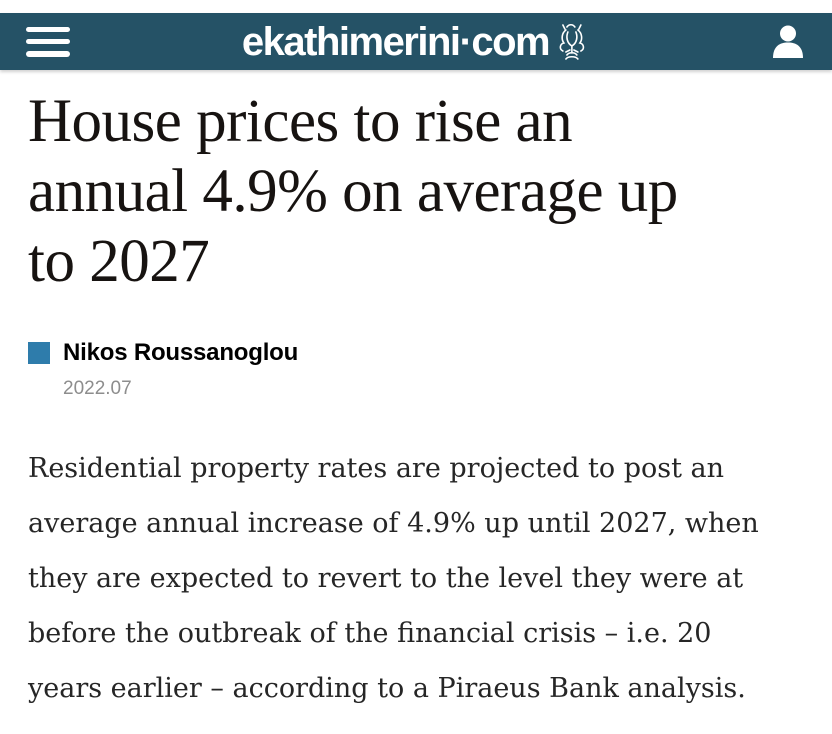 Image resolution: width=832 pixels, height=734 pixels. Describe the element at coordinates (416, 353) in the screenshot. I see `byline: Nikos Roussanoglou` at that location.